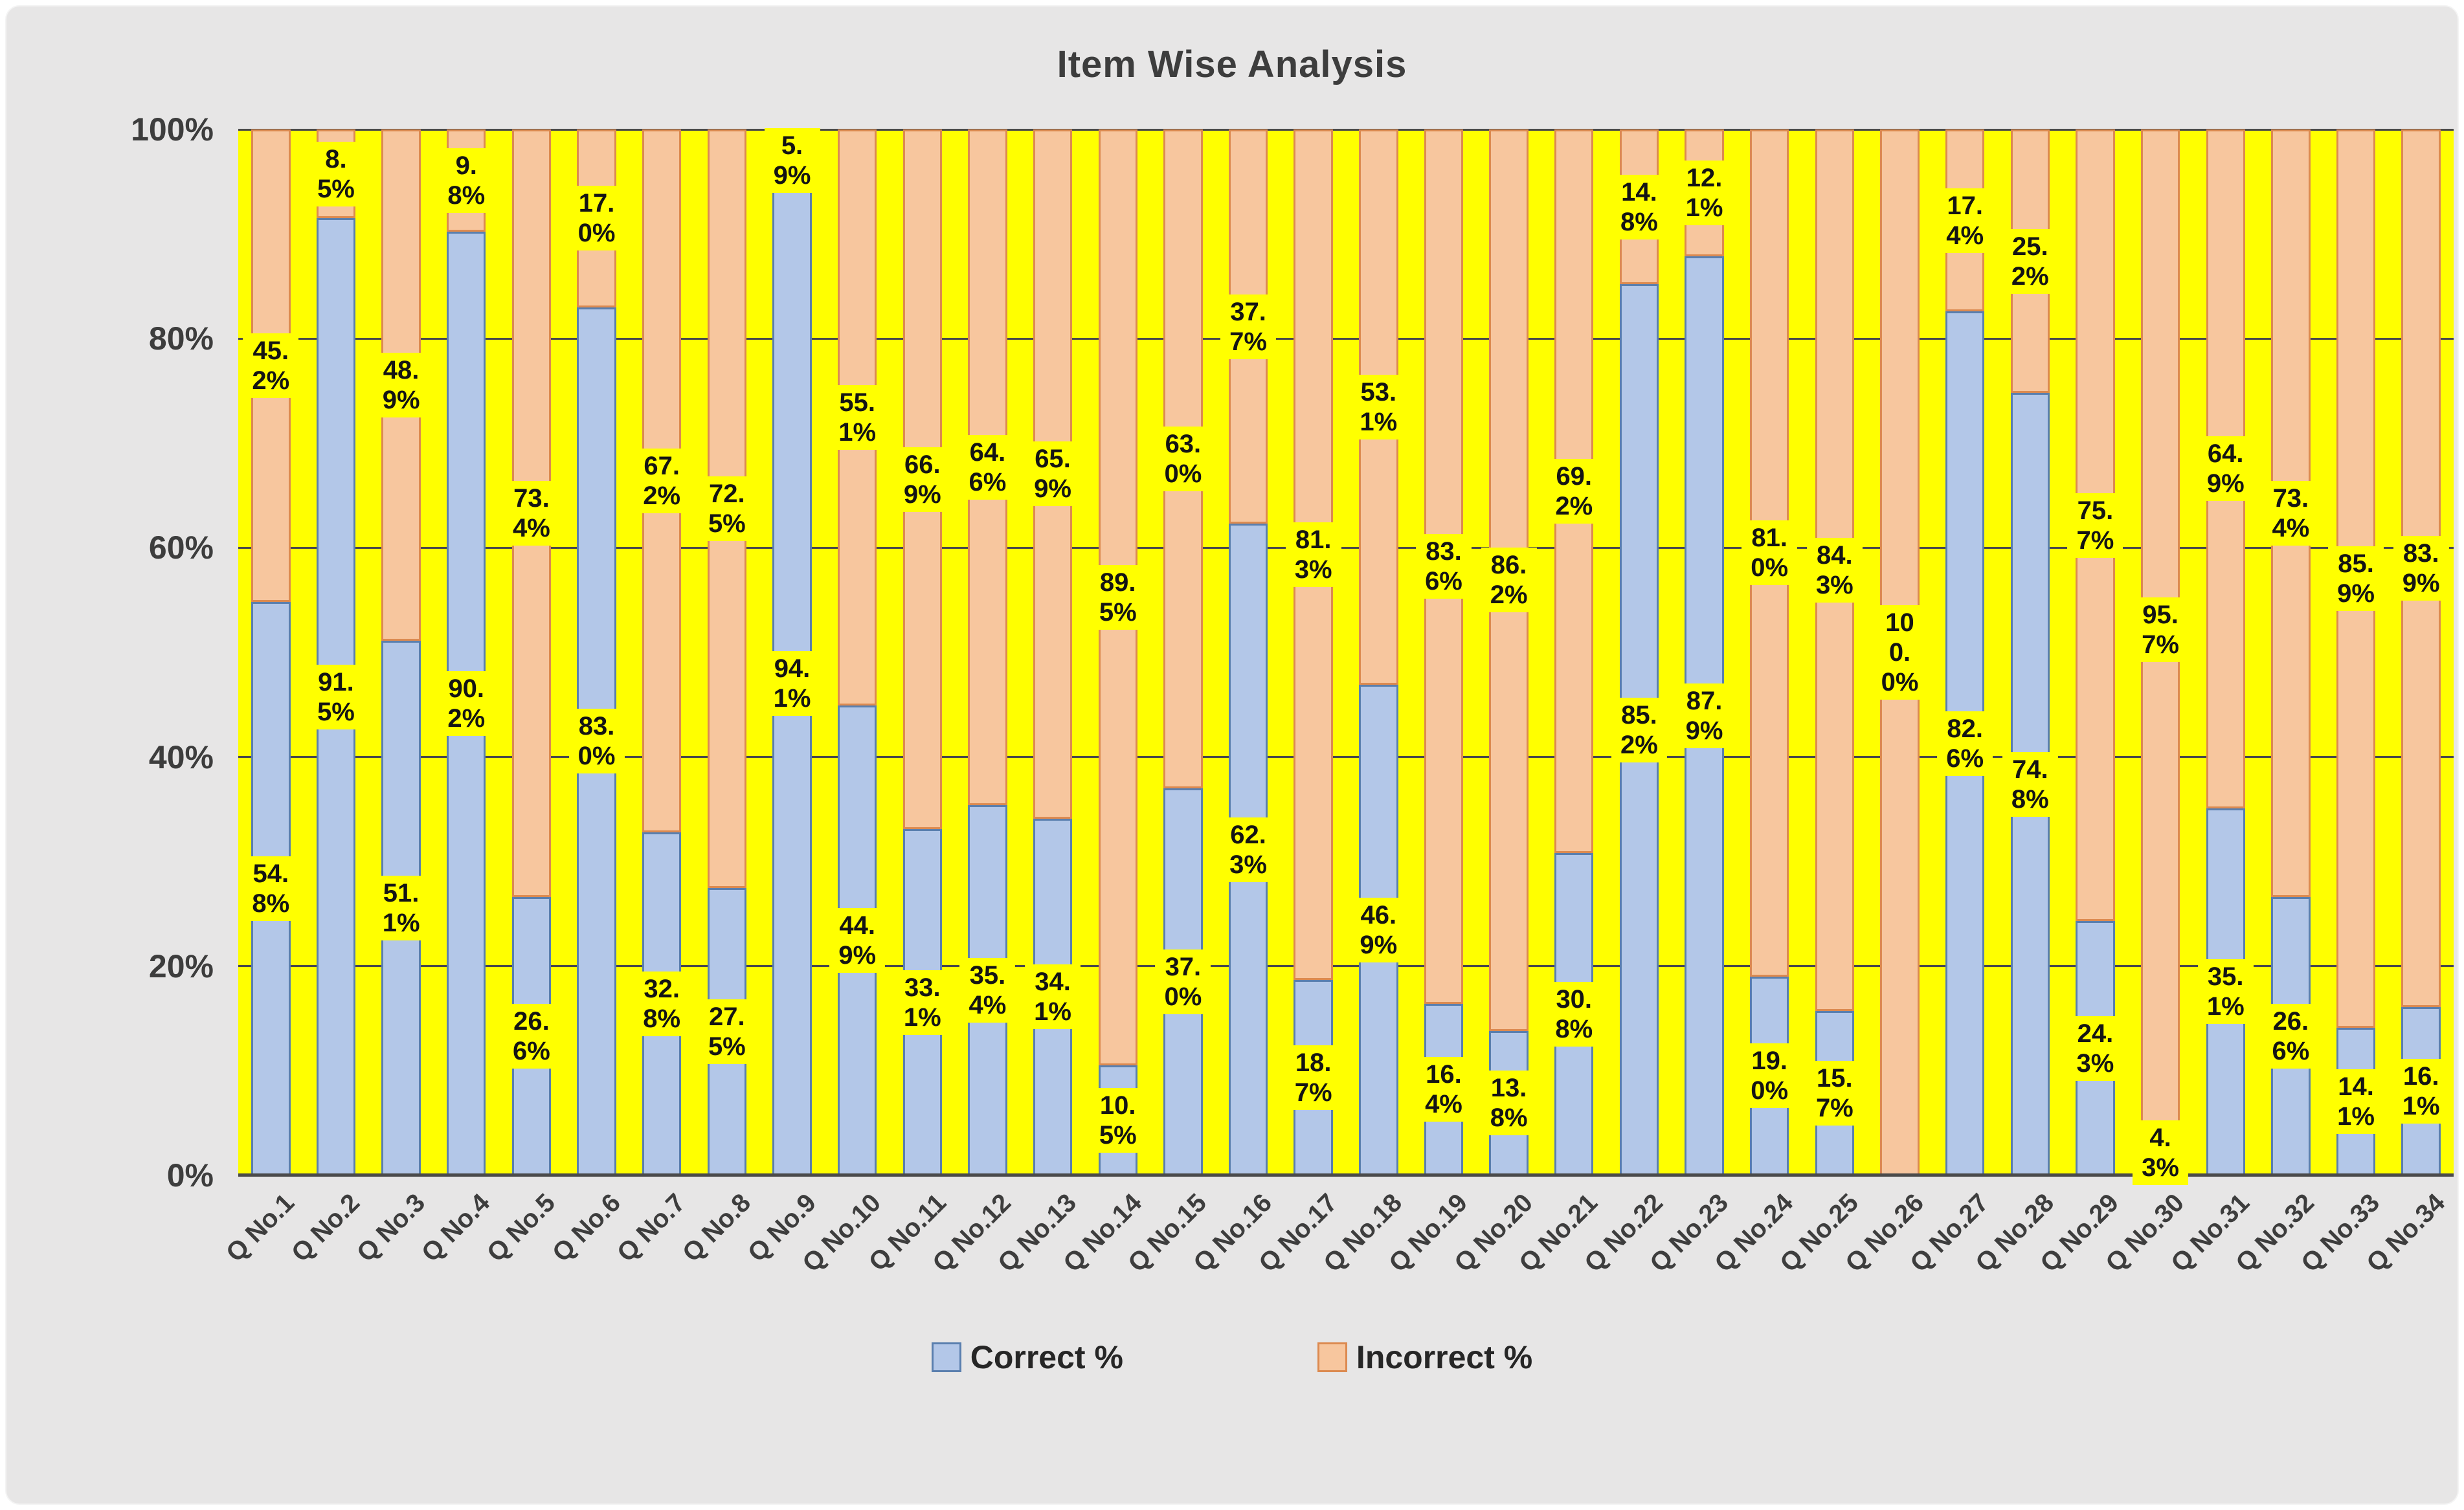  I want to click on data-label-correct: 10.5%, so click(1118, 1120).